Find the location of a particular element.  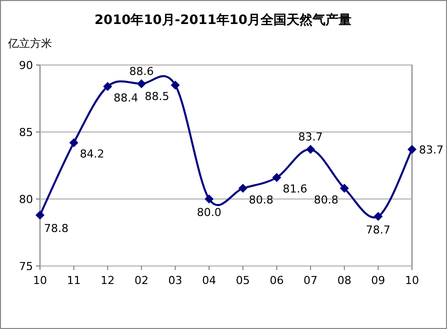

data-label: 78.8 is located at coordinates (56, 229).